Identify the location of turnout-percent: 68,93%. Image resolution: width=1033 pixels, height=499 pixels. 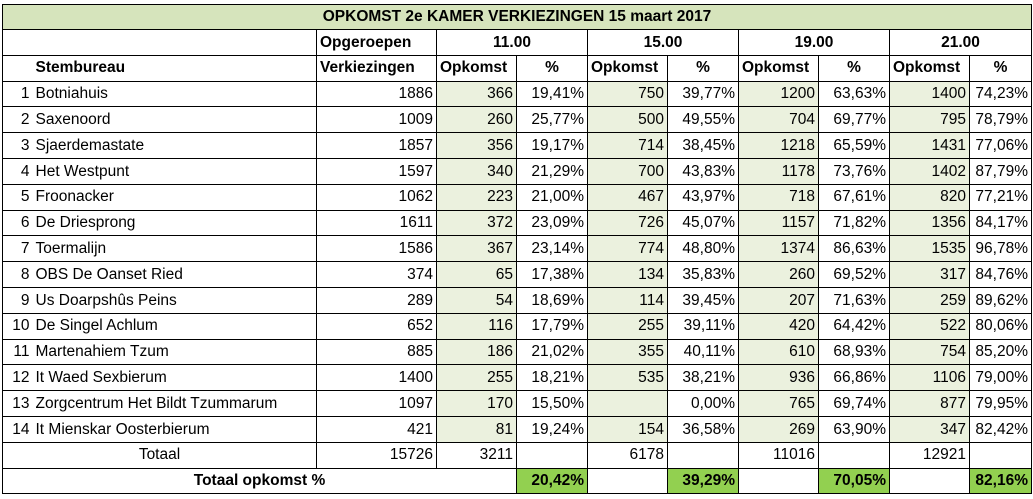
(854, 352).